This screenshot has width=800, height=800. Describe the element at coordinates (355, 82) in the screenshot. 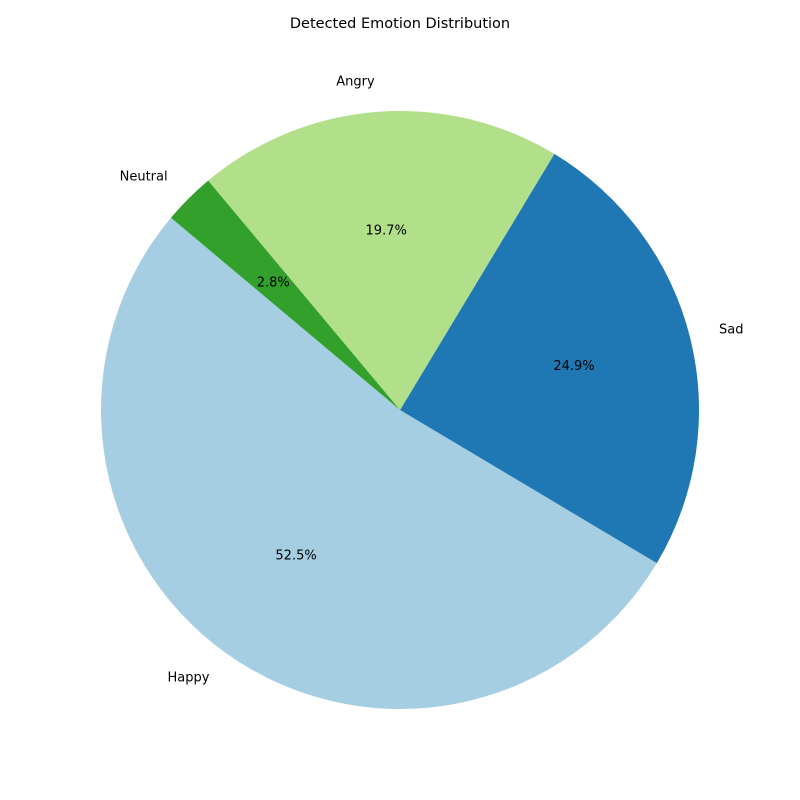

I see `slice-label-angry: Angry` at that location.